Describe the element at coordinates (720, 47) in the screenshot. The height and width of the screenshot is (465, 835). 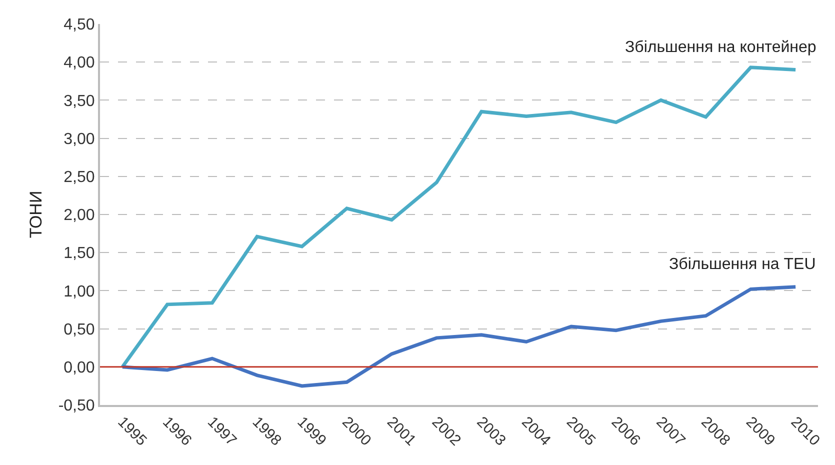
I see `series-label: Збільшення на контейнер` at that location.